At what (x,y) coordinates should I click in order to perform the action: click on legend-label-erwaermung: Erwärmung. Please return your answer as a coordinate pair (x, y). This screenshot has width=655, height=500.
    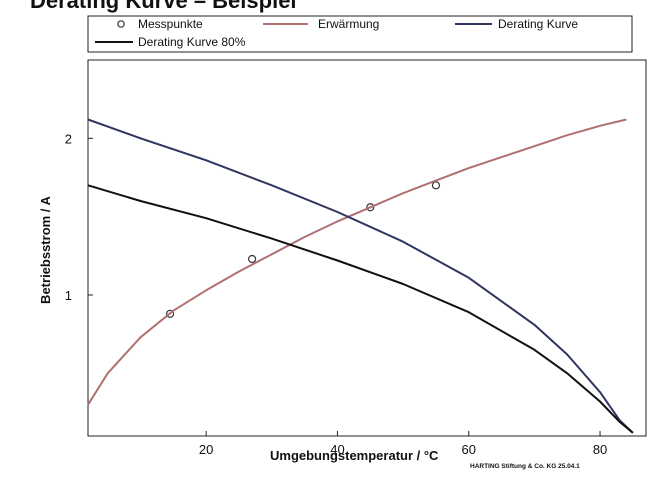
    Looking at the image, I should click on (348, 24).